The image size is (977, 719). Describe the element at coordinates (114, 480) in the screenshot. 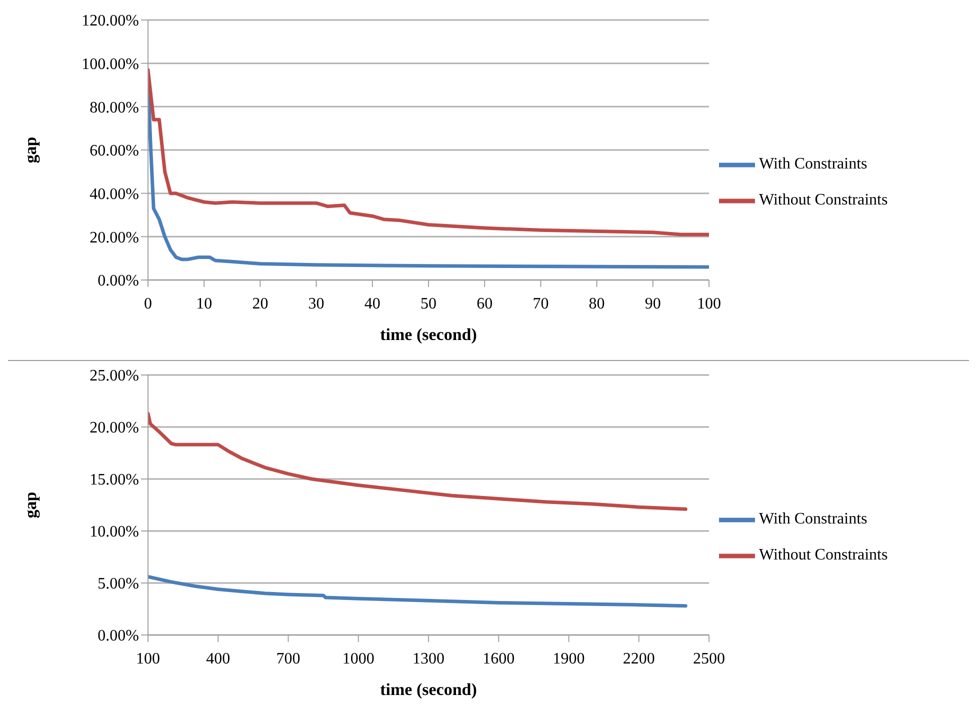

I see `y-tick-label: 15.00%` at that location.